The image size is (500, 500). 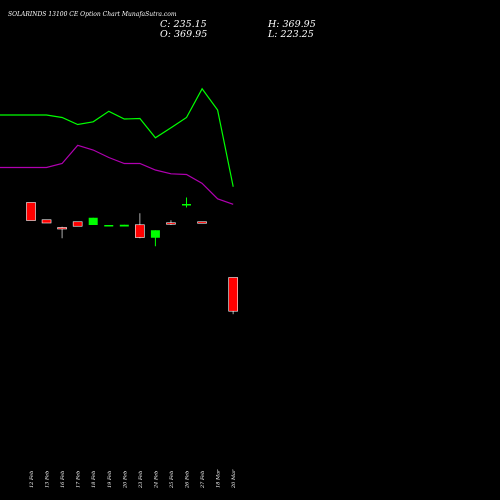 I want to click on open-value: O: 369.95, so click(x=183, y=34).